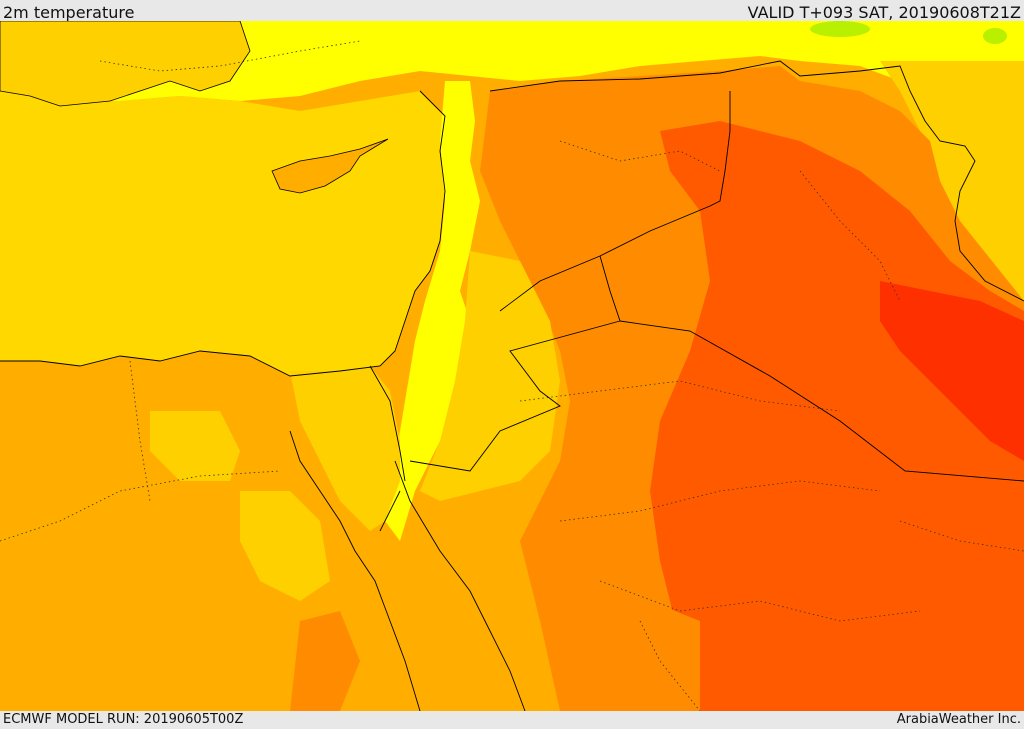 The width and height of the screenshot is (1024, 729). I want to click on egypt-mild-patch, so click(285, 546).